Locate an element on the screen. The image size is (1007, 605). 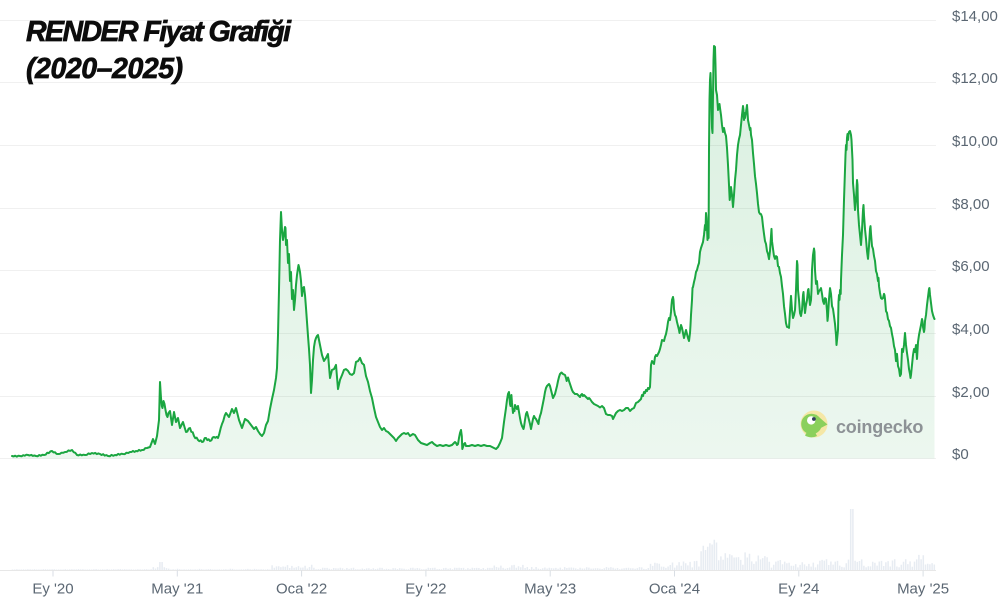
svg-text: $4,00 is located at coordinates (971, 329).